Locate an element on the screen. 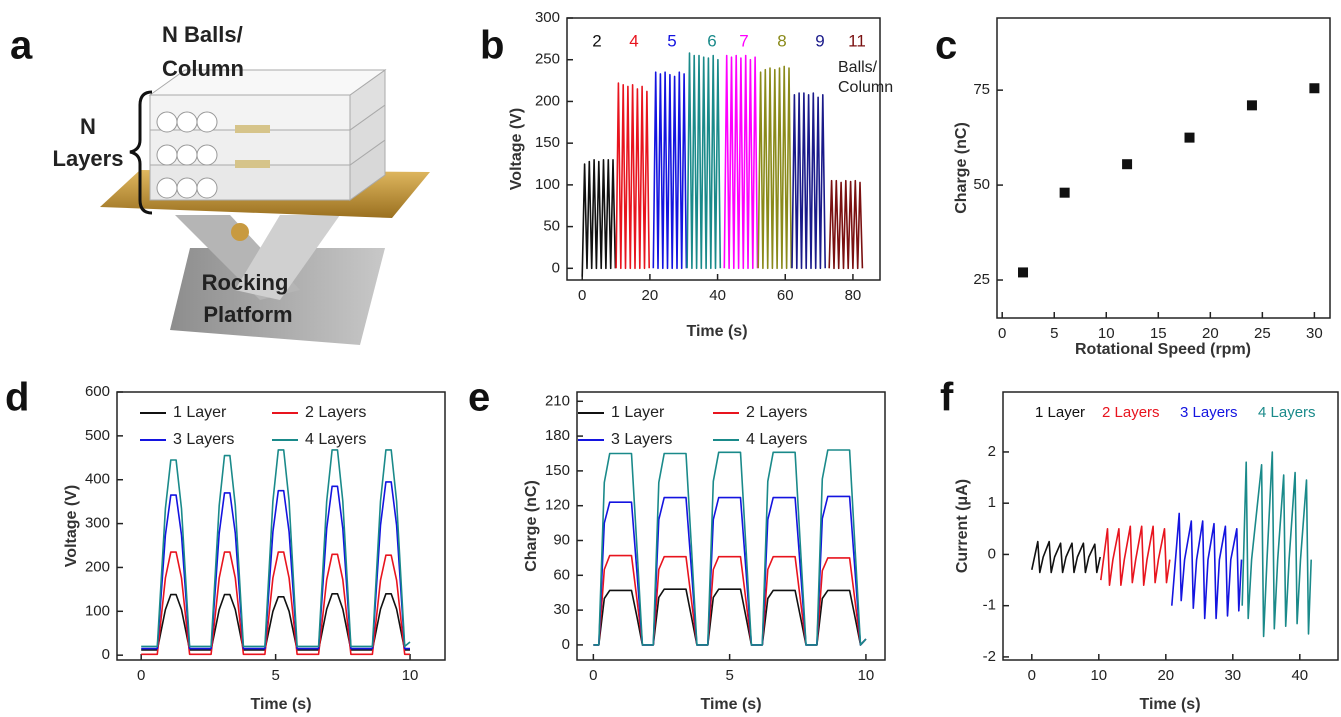 The image size is (1341, 717). illustration-label: N Balls/ is located at coordinates (202, 34).